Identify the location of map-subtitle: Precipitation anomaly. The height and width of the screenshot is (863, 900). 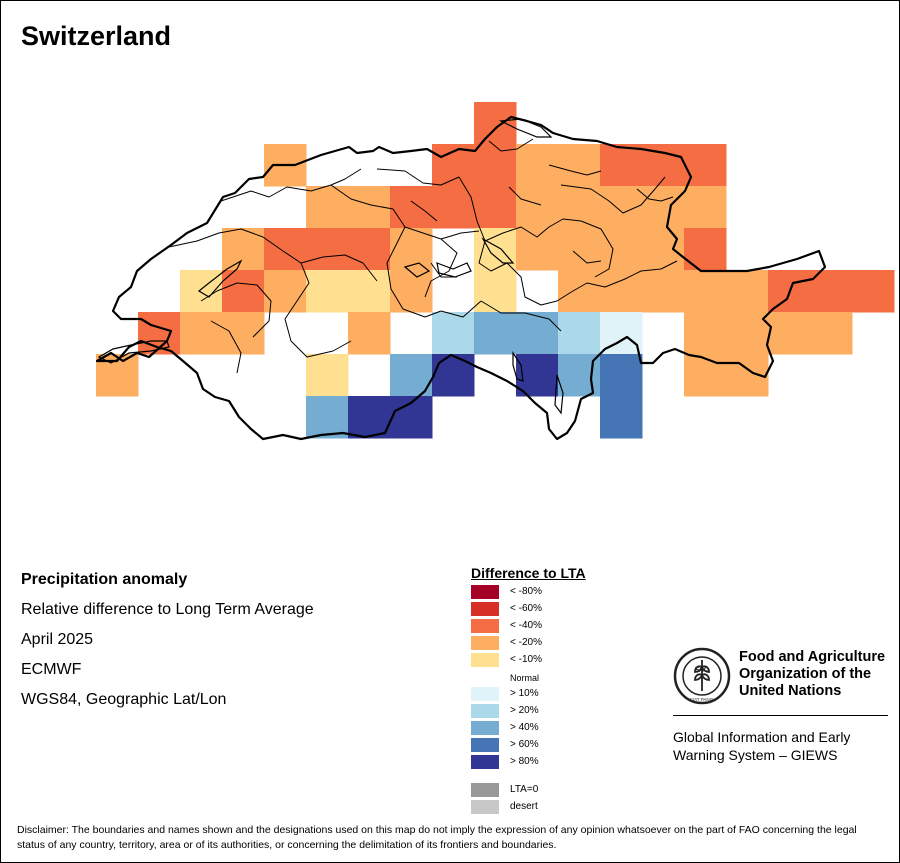
(104, 579).